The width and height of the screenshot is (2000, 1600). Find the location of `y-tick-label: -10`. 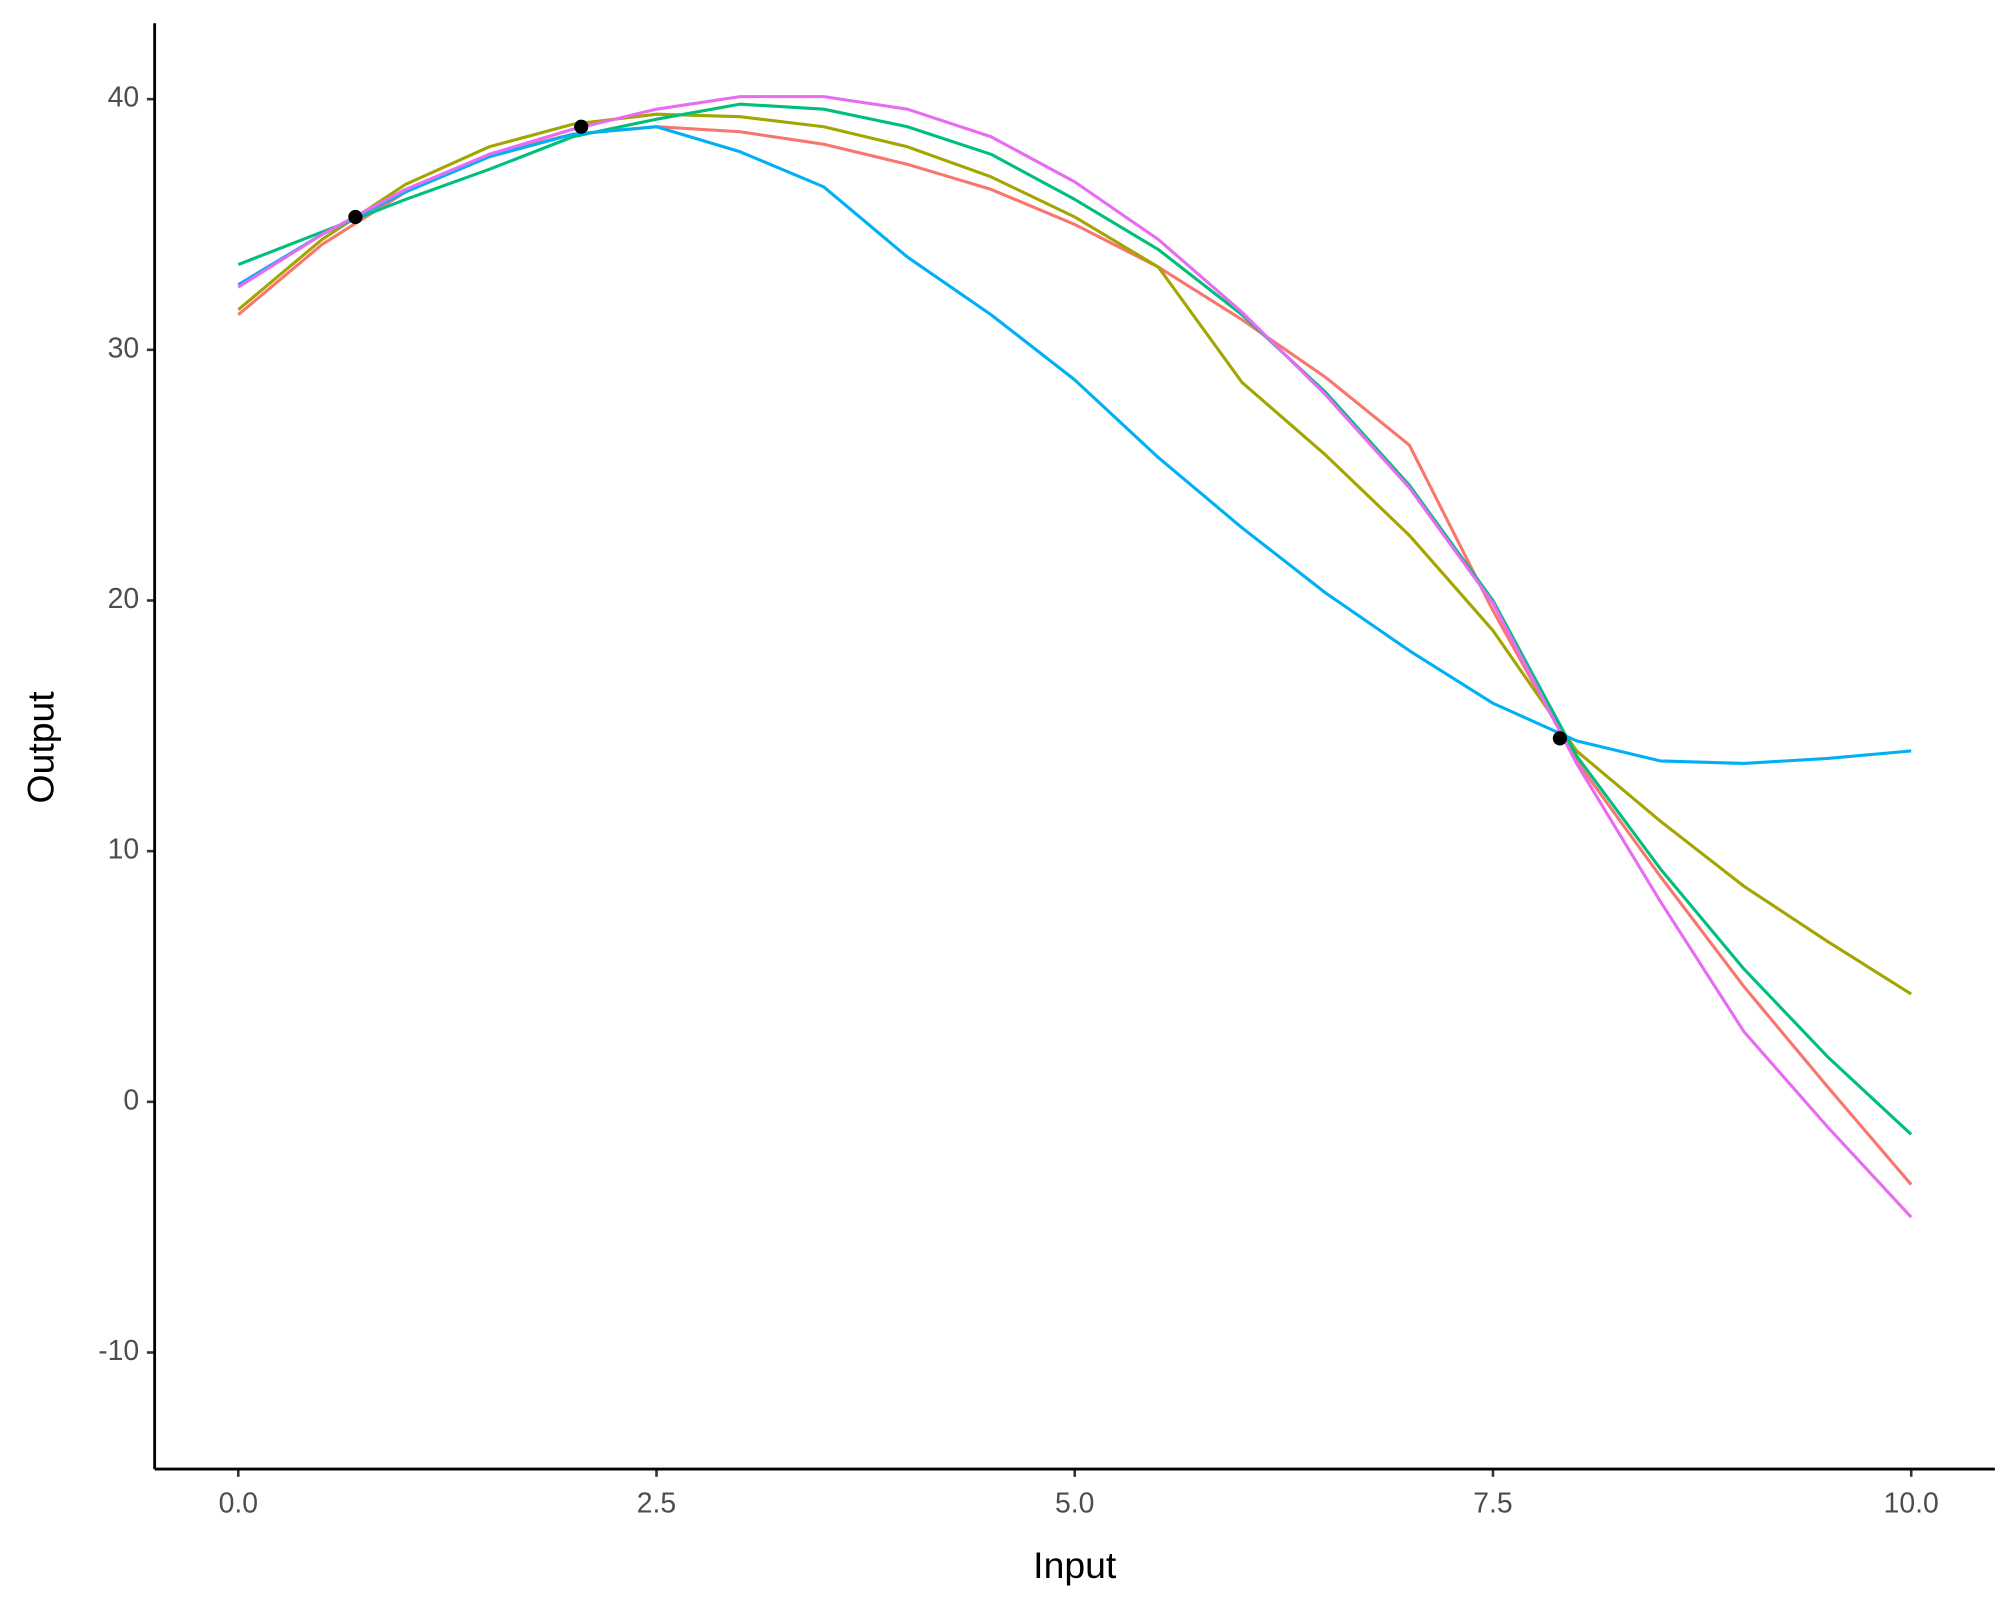

y-tick-label: -10 is located at coordinates (118, 1351).